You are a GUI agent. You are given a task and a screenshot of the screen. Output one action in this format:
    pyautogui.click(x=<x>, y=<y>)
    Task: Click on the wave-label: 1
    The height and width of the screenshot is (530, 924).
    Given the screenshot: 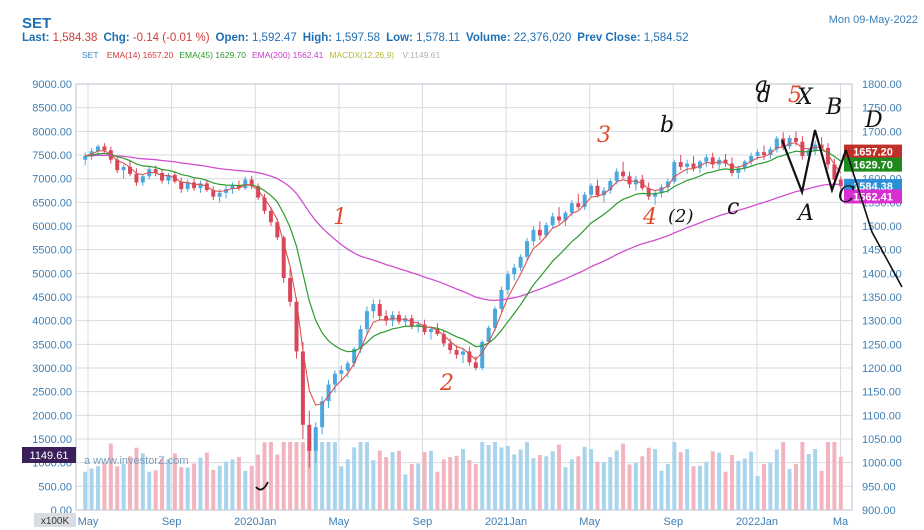 What is the action you would take?
    pyautogui.click(x=340, y=217)
    